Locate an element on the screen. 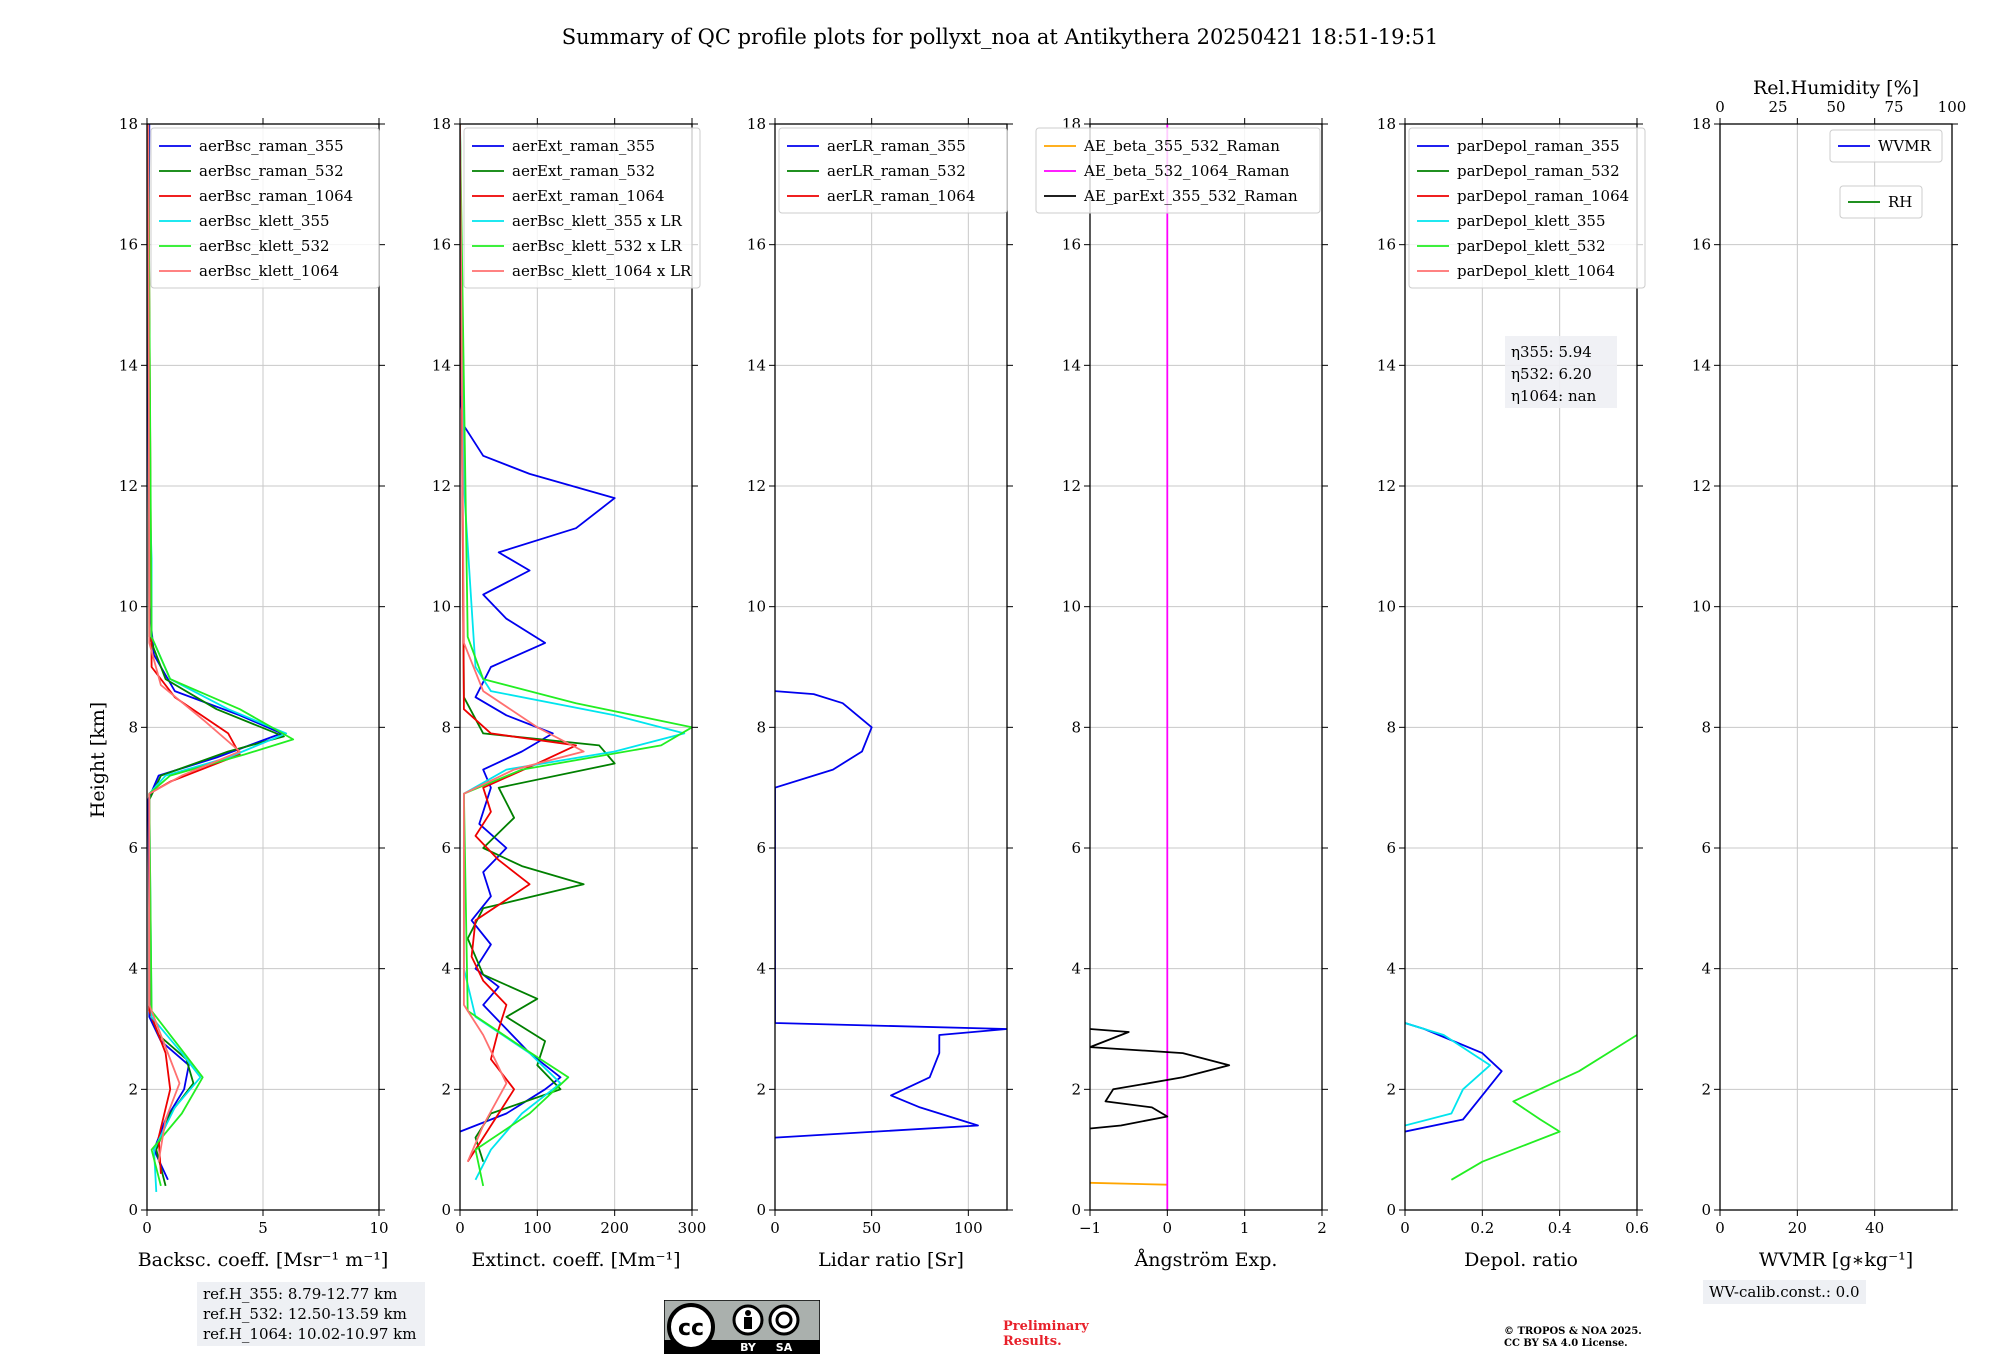  legend-entry: aerBsc_klett_1064 is located at coordinates (269, 271).